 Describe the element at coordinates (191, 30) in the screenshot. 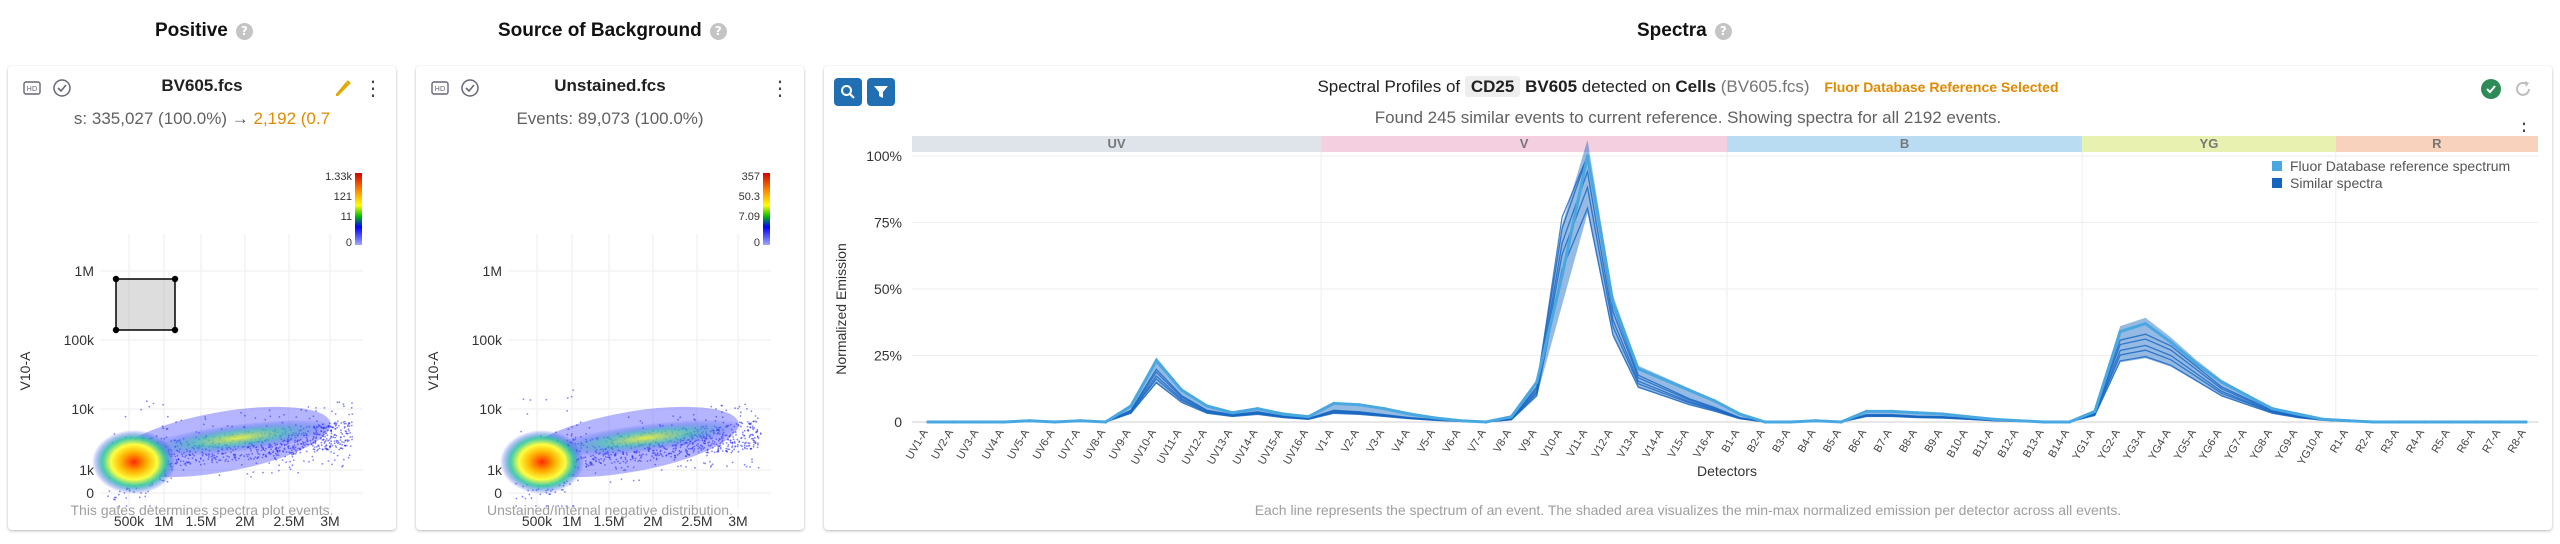

I see `section-title-positive-text: Positive` at that location.